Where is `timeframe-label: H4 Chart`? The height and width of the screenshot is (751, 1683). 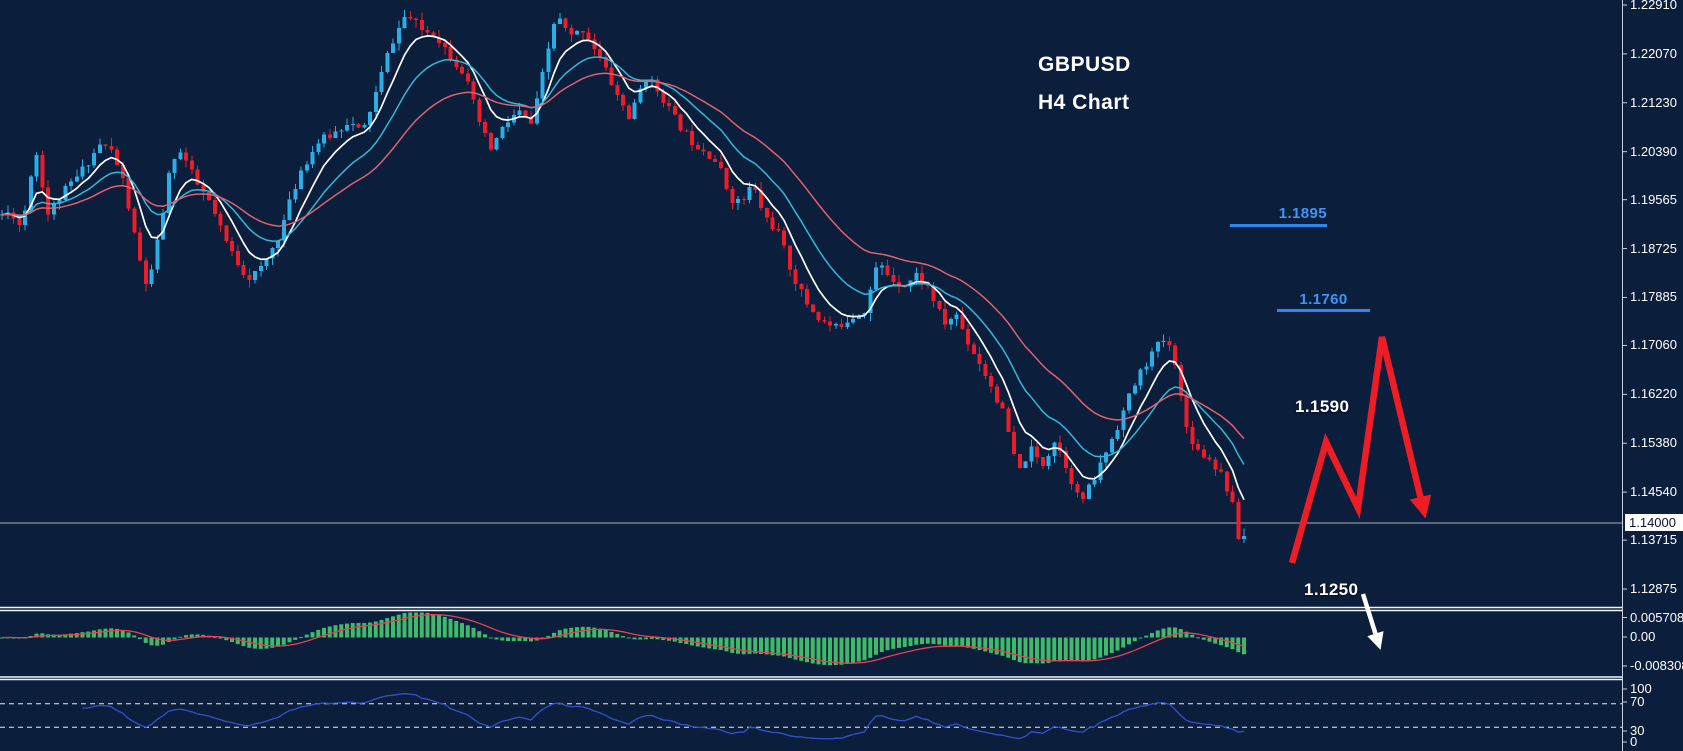 timeframe-label: H4 Chart is located at coordinates (1084, 102).